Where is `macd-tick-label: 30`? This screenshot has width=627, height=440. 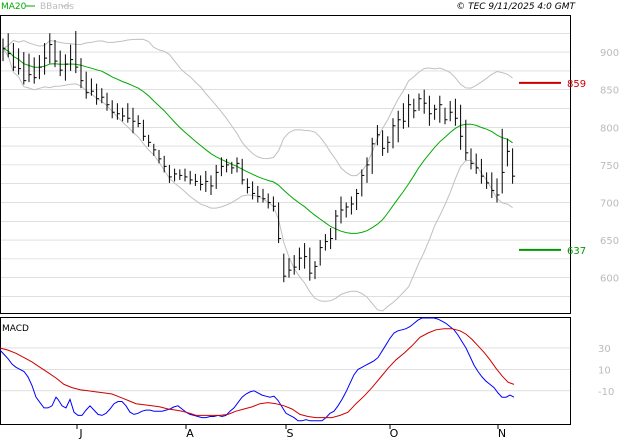
macd-tick-label: 30 is located at coordinates (604, 349).